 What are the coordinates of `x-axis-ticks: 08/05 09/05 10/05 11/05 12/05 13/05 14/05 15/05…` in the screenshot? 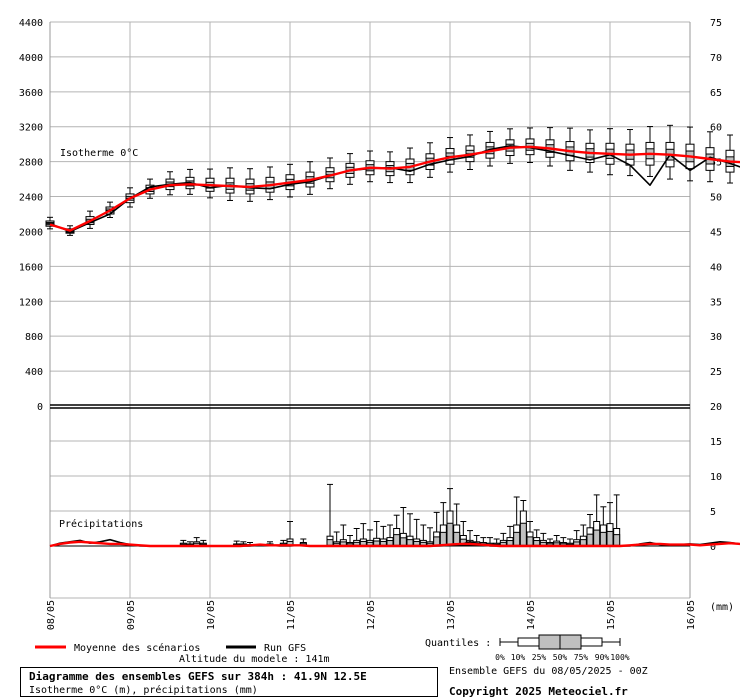 It's located at (371, 615).